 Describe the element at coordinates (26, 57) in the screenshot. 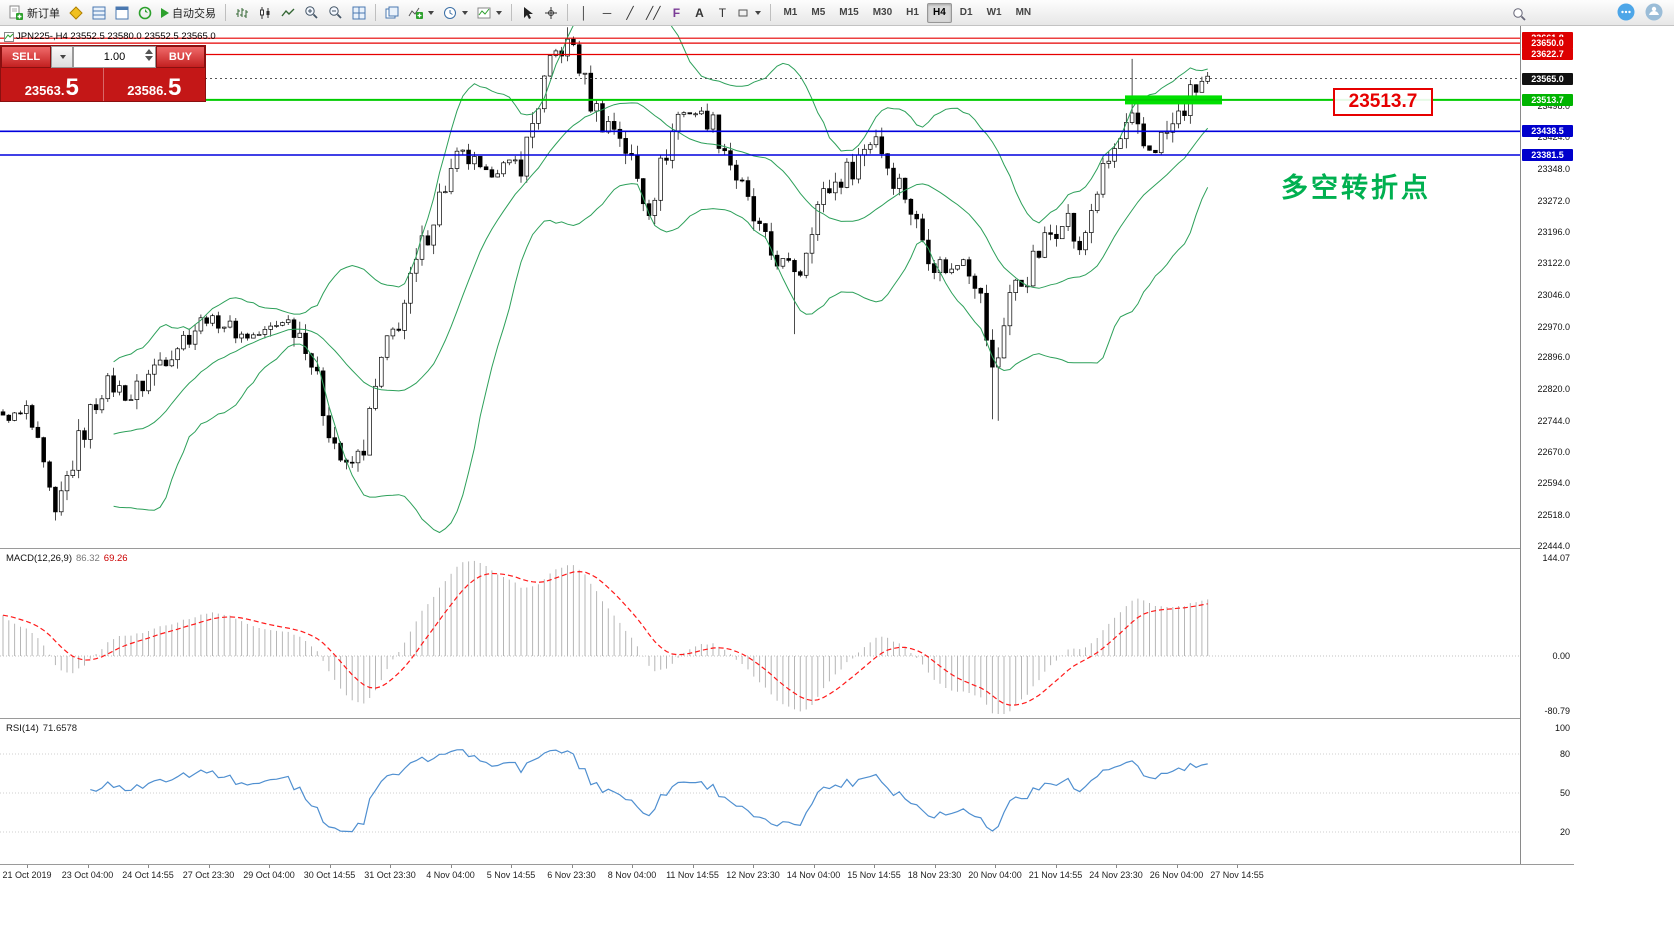

I see `sell-button: SELL` at that location.